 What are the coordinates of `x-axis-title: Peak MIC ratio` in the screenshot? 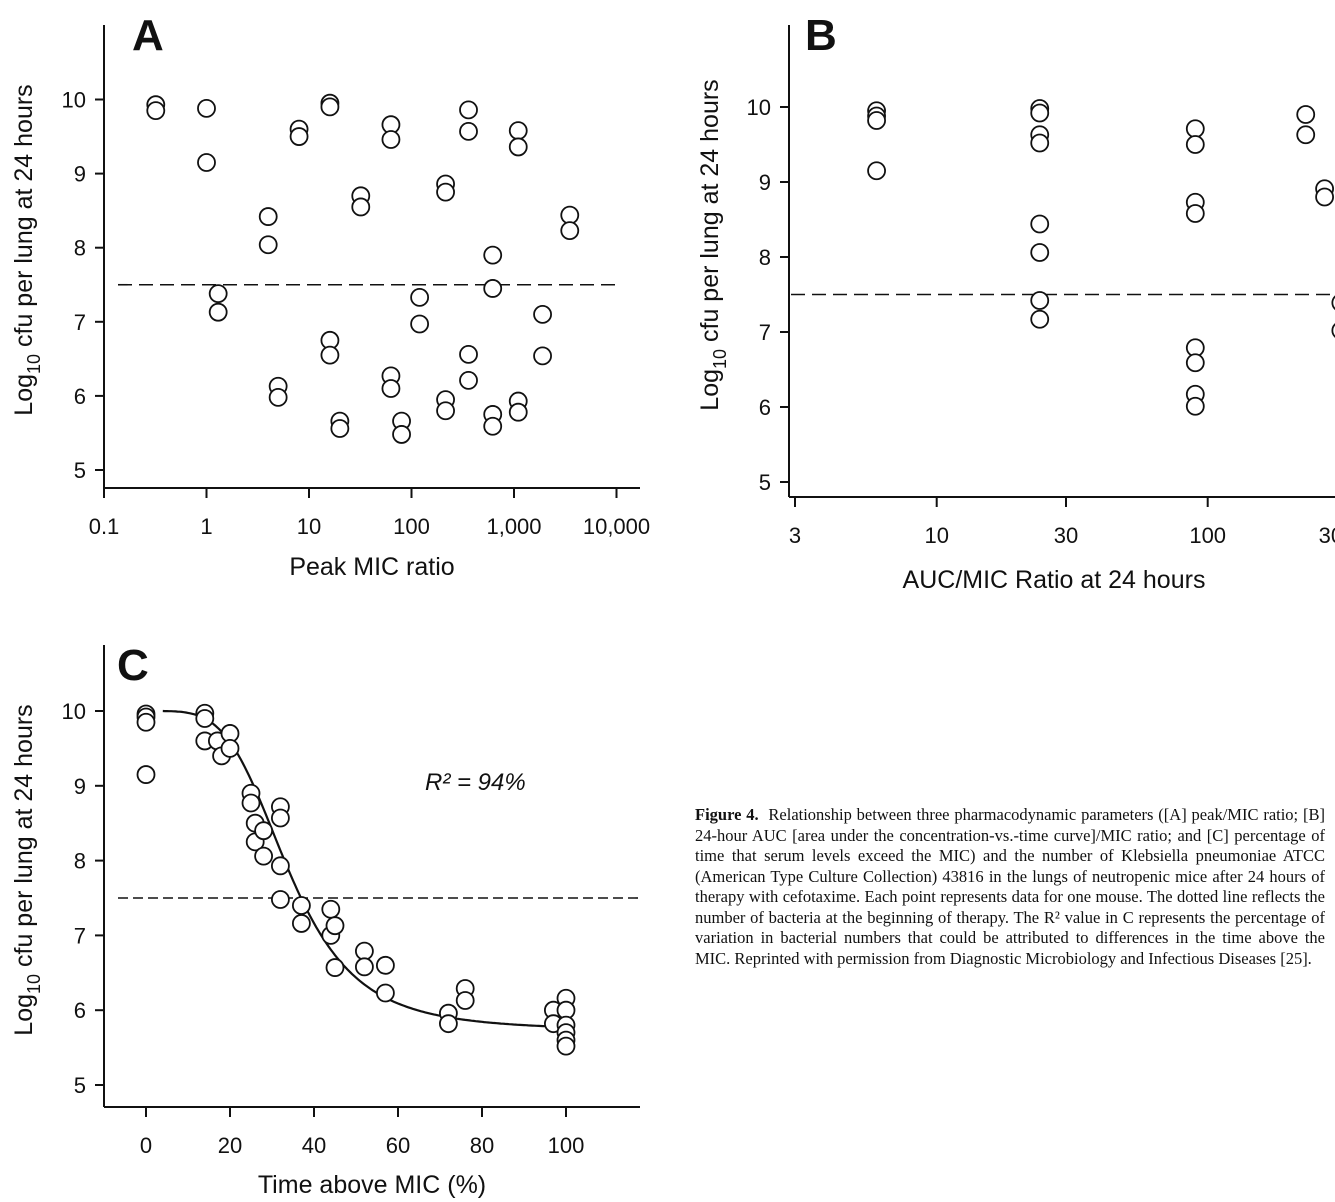 It's located at (371, 567).